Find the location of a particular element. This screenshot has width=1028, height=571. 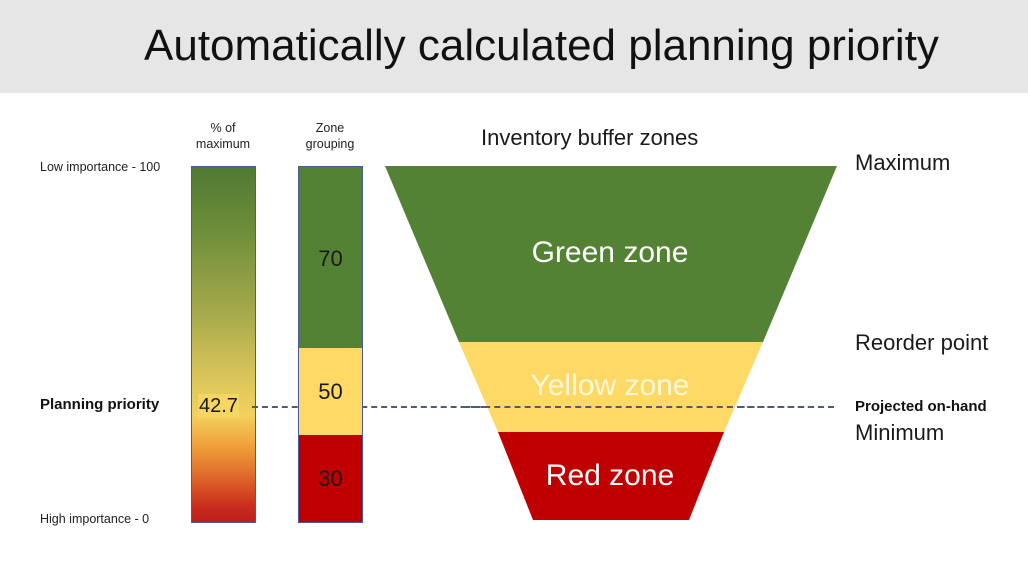

low-importance-label: Low importance - 100 is located at coordinates (100, 167).